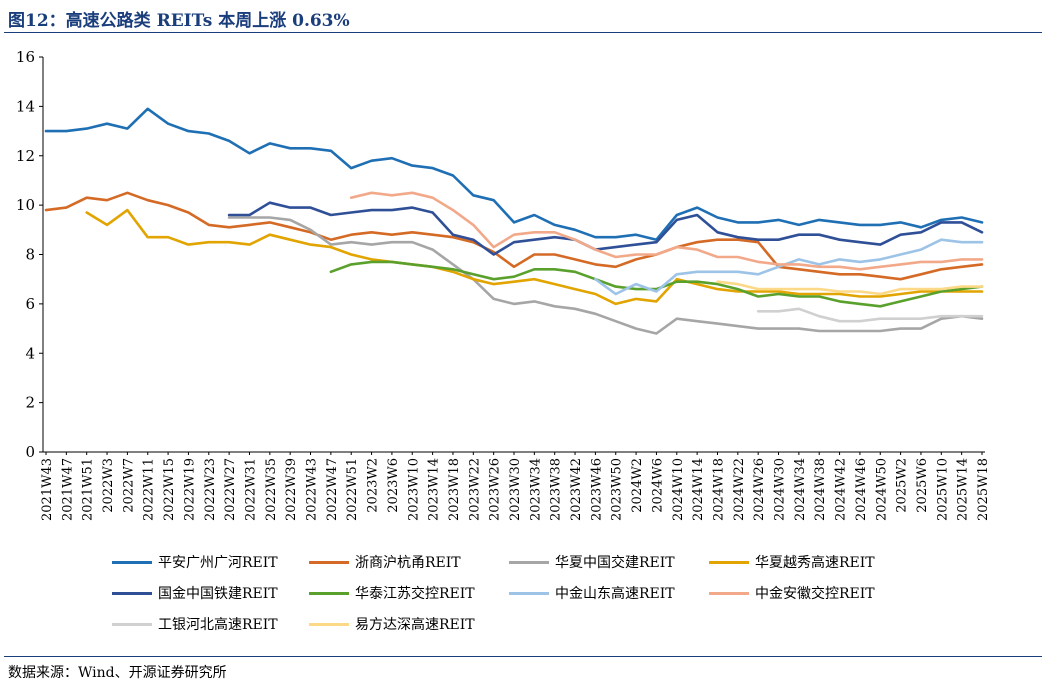 This screenshot has height=686, width=1046. I want to click on x-tick-label: 2023W38, so click(556, 489).